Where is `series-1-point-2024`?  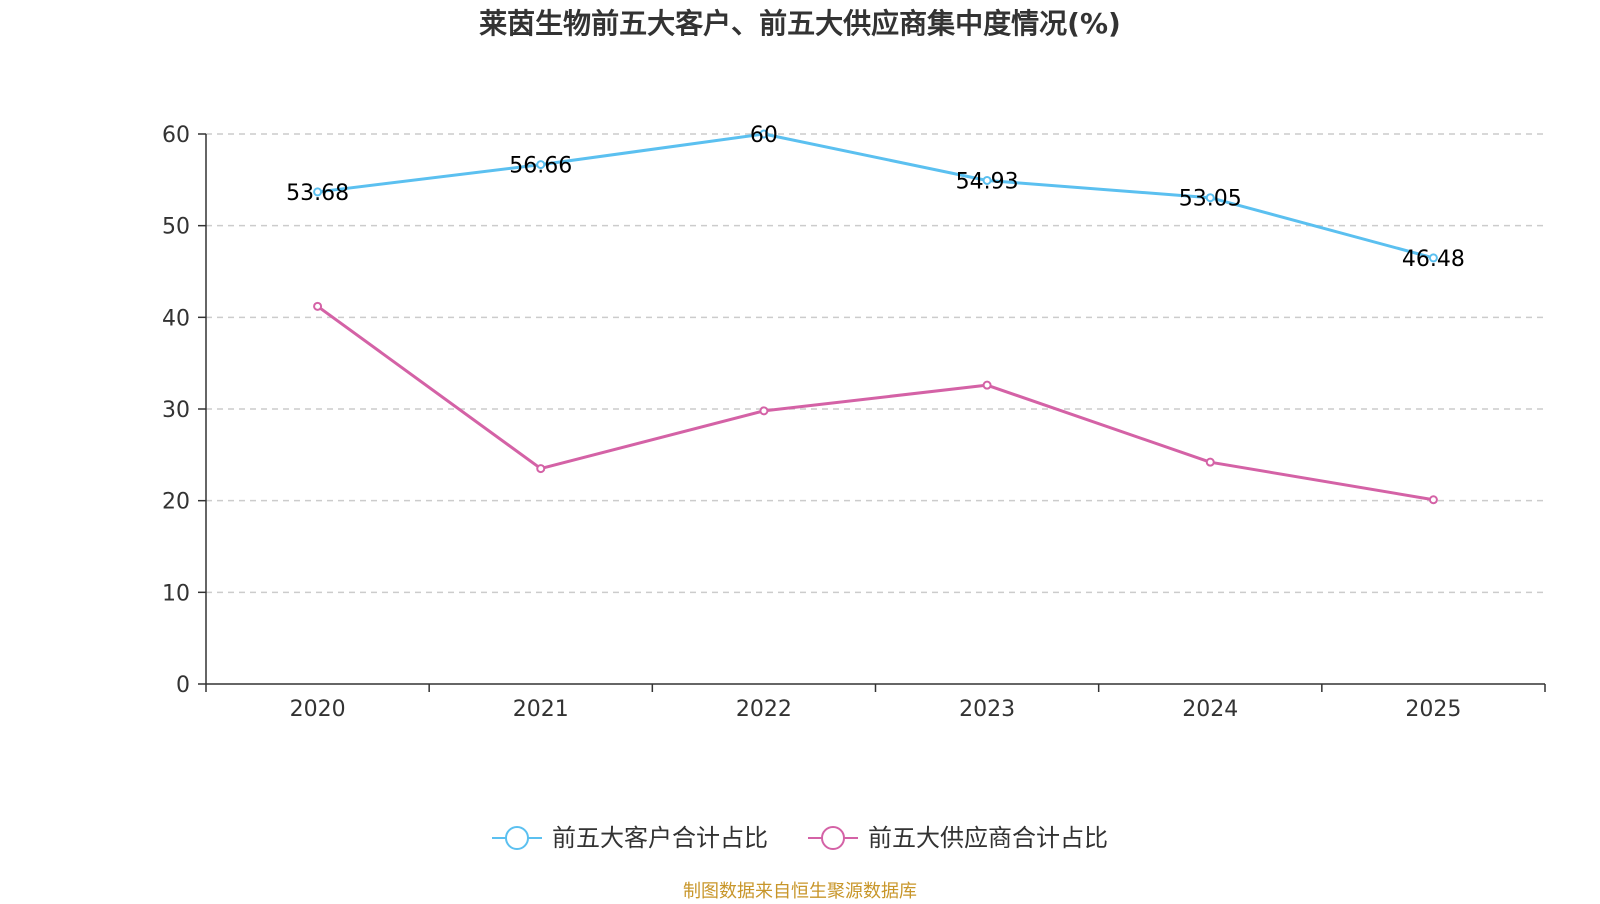 series-1-point-2024 is located at coordinates (1210, 462).